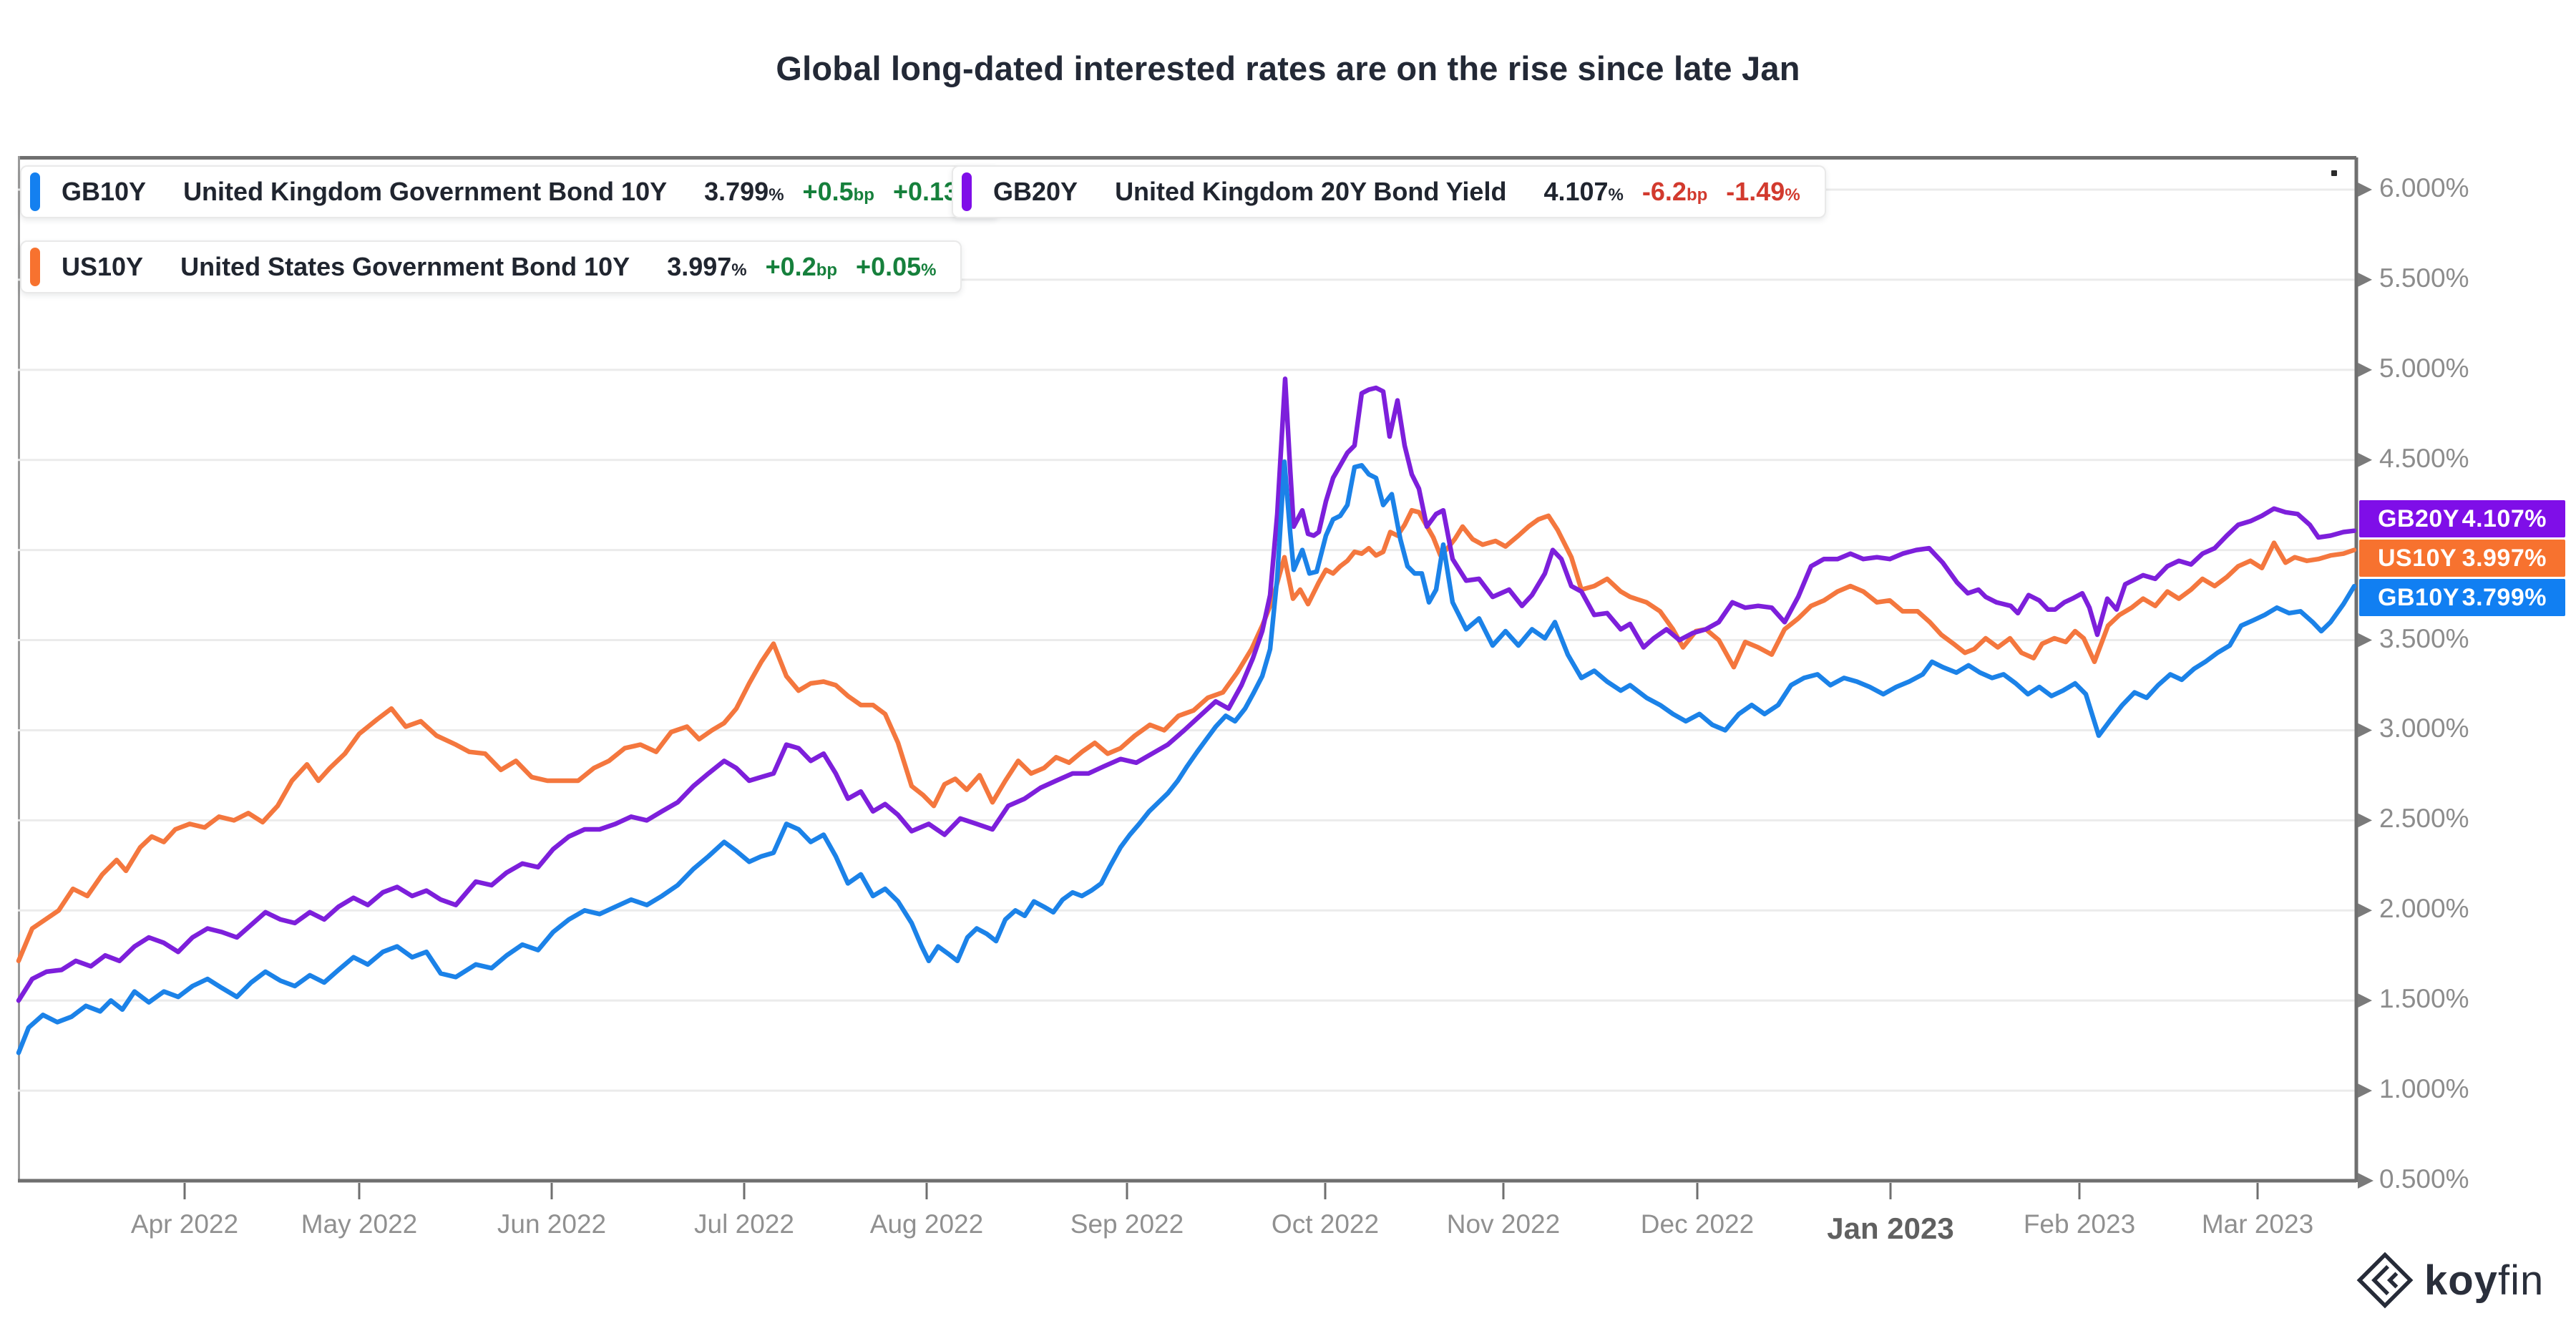 This screenshot has height=1331, width=2576. What do you see at coordinates (2424, 278) in the screenshot?
I see `y-axis-label: 5.500%` at bounding box center [2424, 278].